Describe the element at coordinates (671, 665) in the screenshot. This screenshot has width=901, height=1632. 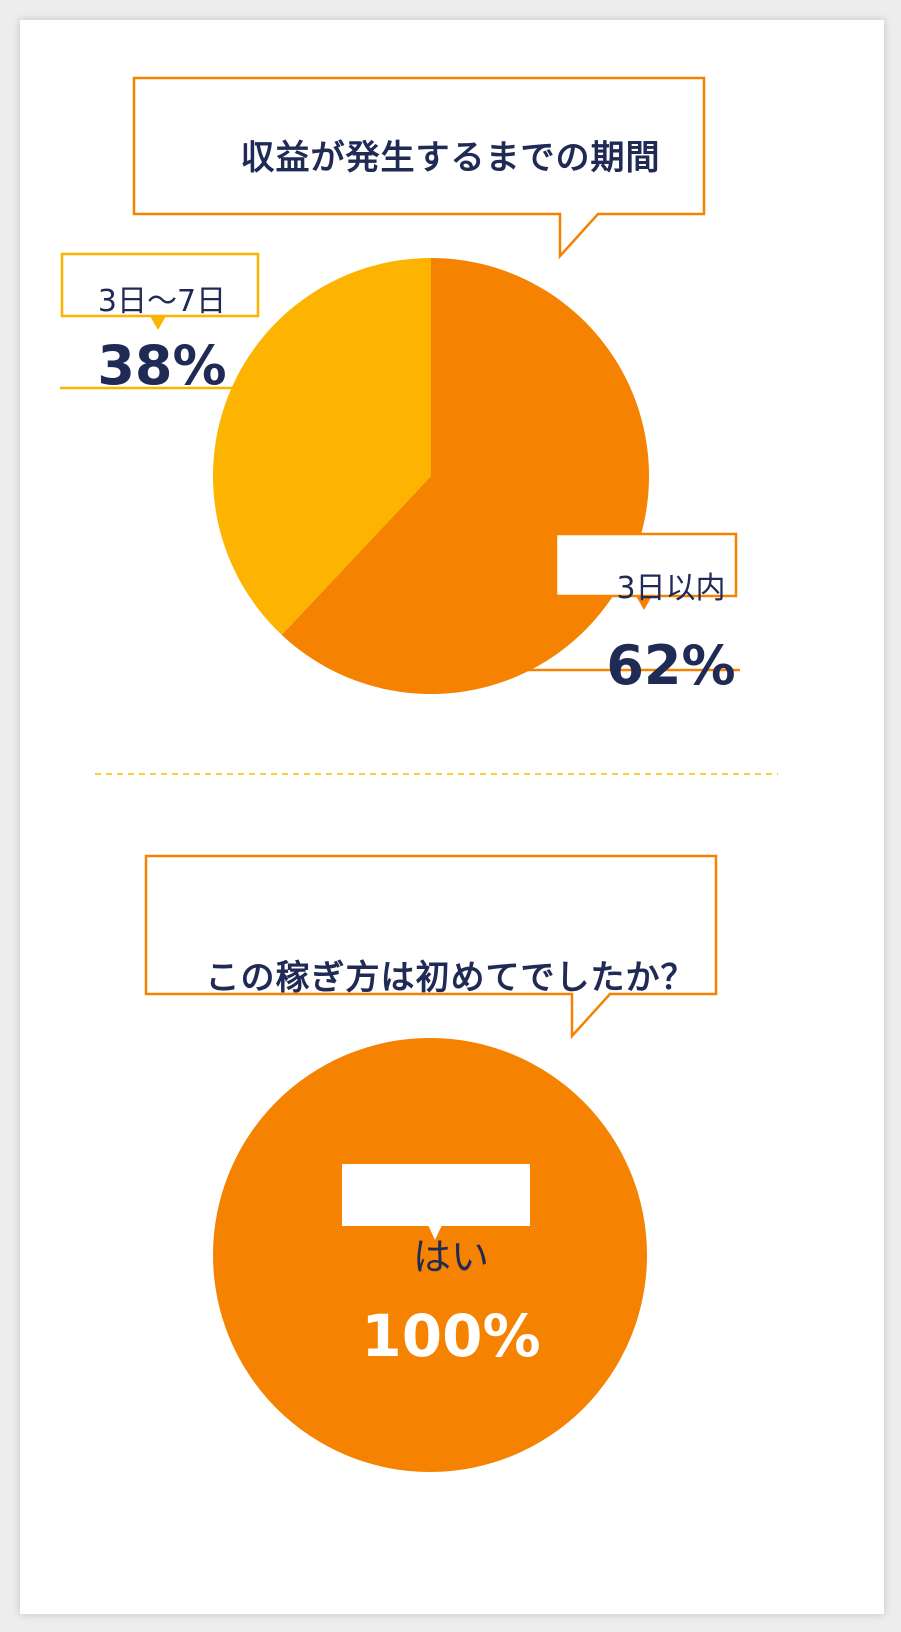
I see `slice-value-within-3days: 62%` at that location.